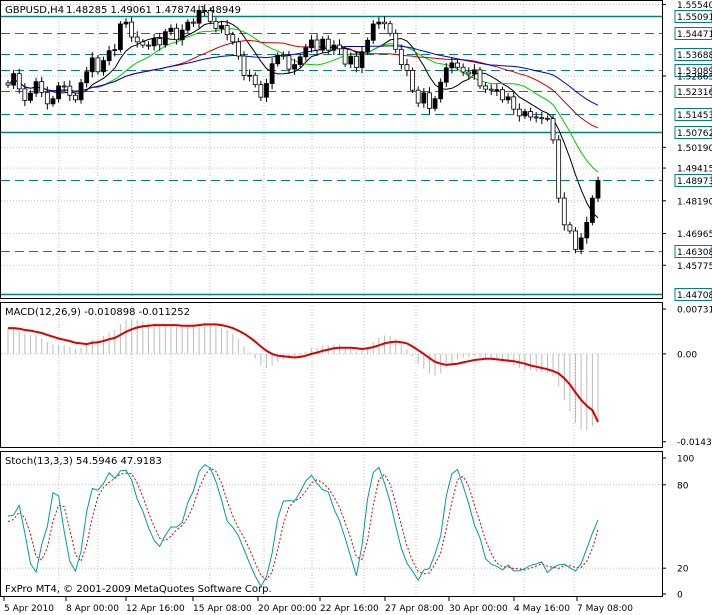  What do you see at coordinates (694, 149) in the screenshot?
I see `price-tick-label-2: 1.50190` at bounding box center [694, 149].